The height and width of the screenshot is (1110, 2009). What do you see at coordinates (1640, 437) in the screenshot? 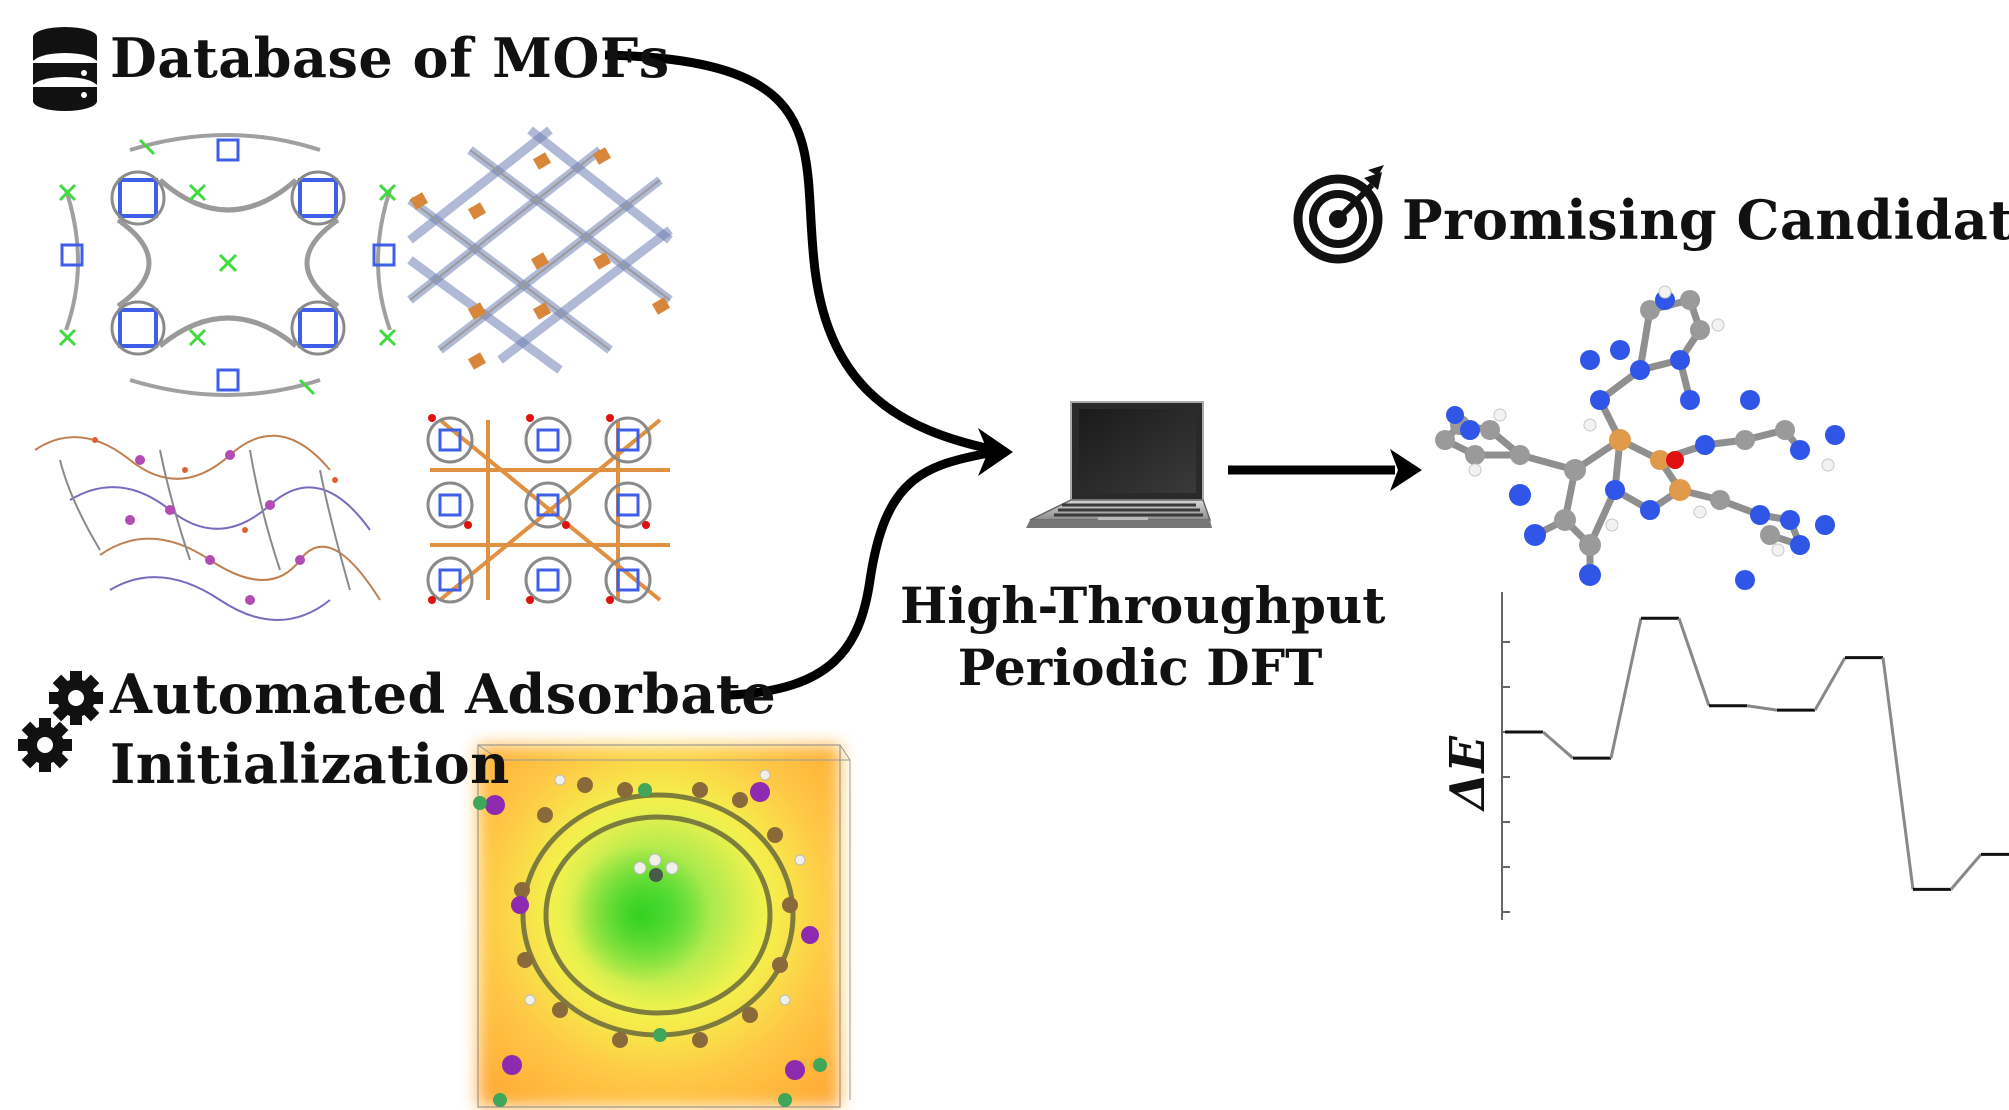
I see `candidate-molecule` at bounding box center [1640, 437].